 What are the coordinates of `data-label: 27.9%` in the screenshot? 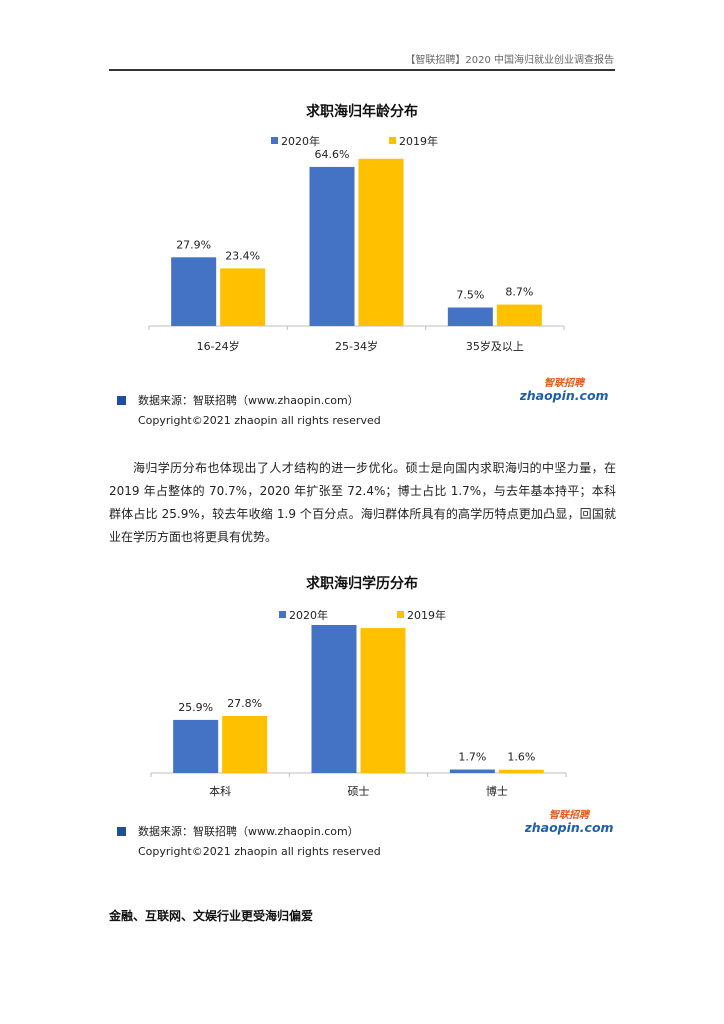 It's located at (193, 244).